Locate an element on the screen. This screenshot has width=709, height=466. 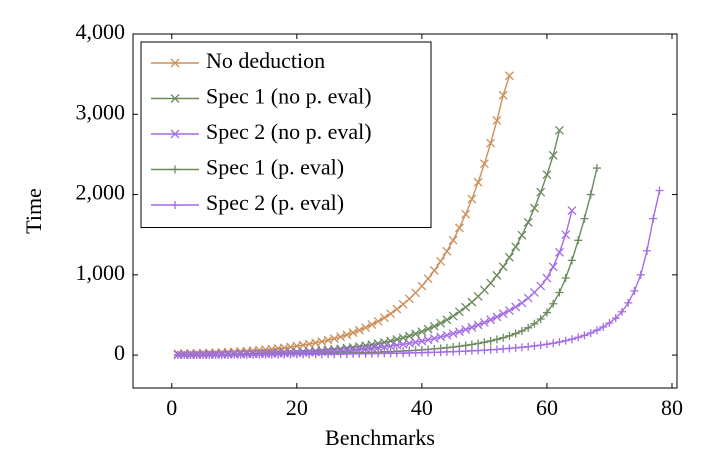
x-tick-label: 60 is located at coordinates (547, 407).